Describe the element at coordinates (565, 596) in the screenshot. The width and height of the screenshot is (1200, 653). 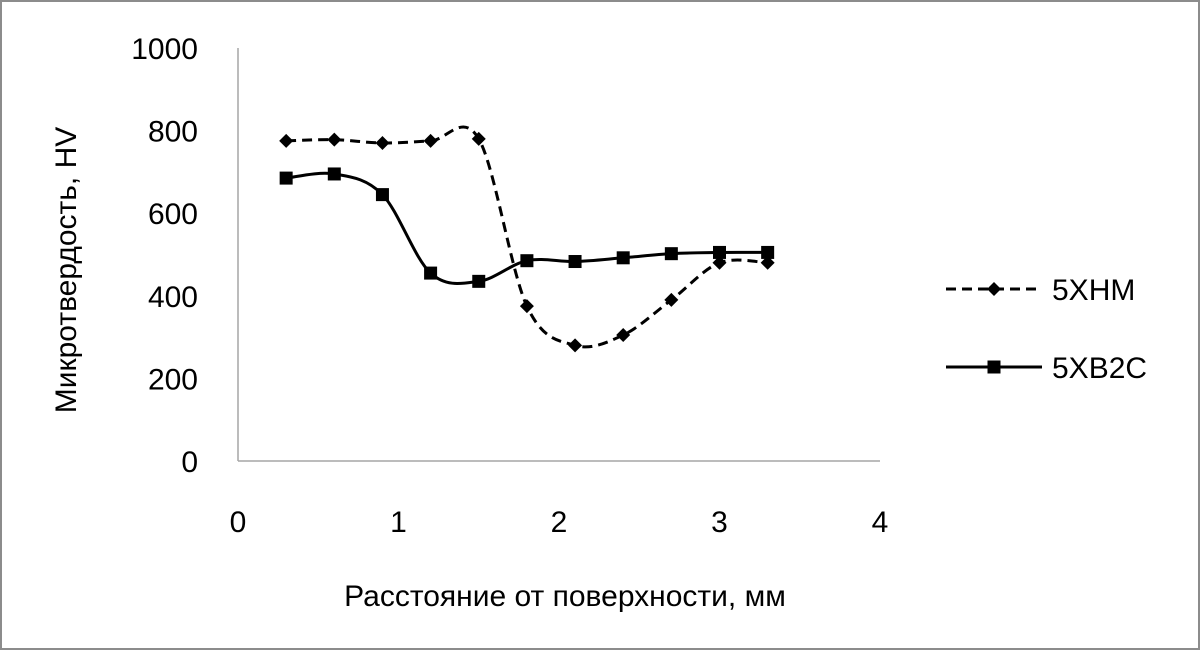
I see `x-axis-title: Расстояние от поверхности, мм` at that location.